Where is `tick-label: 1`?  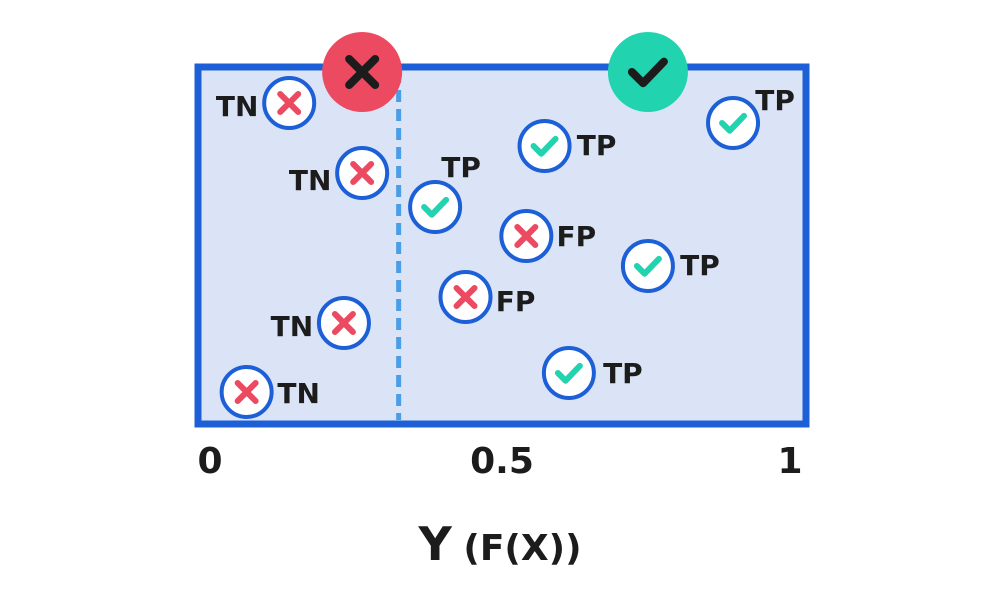
tick-label: 1 is located at coordinates (789, 461).